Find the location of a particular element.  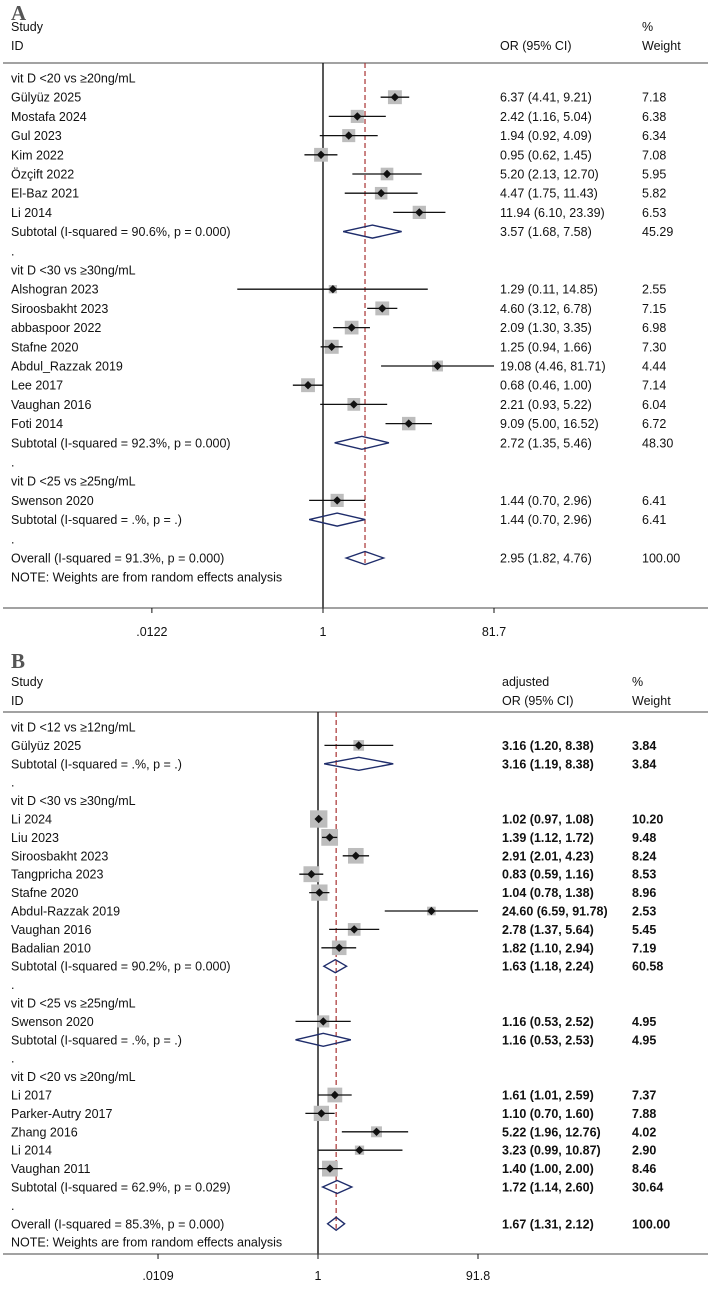

study-name: Vaughan 2016 is located at coordinates (51, 405).